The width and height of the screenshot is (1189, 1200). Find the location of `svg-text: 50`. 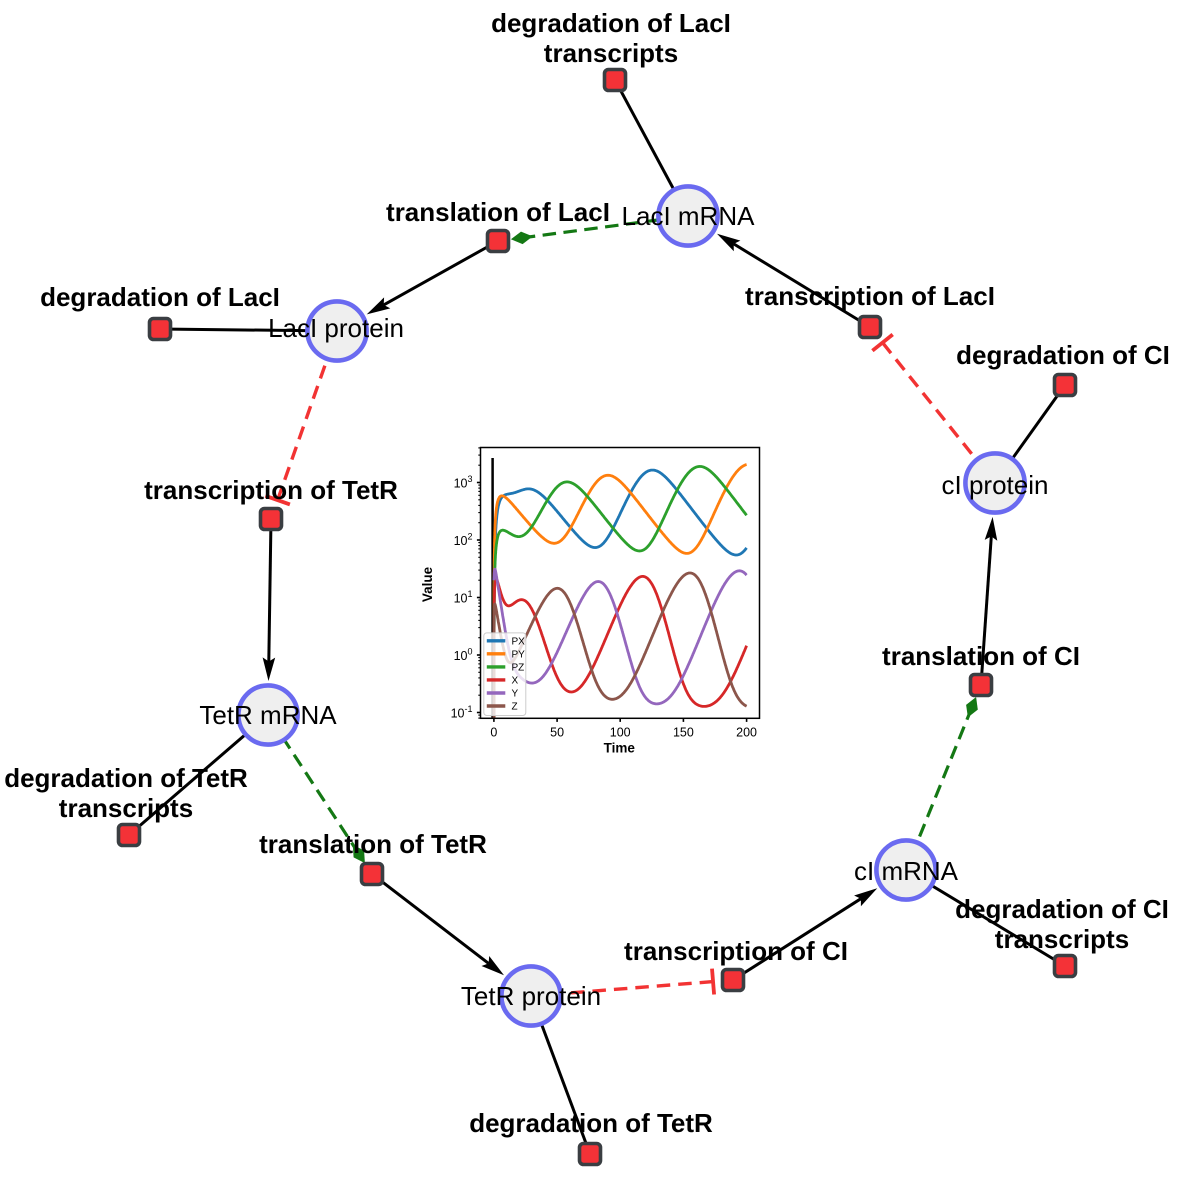

svg-text: 50 is located at coordinates (557, 732).